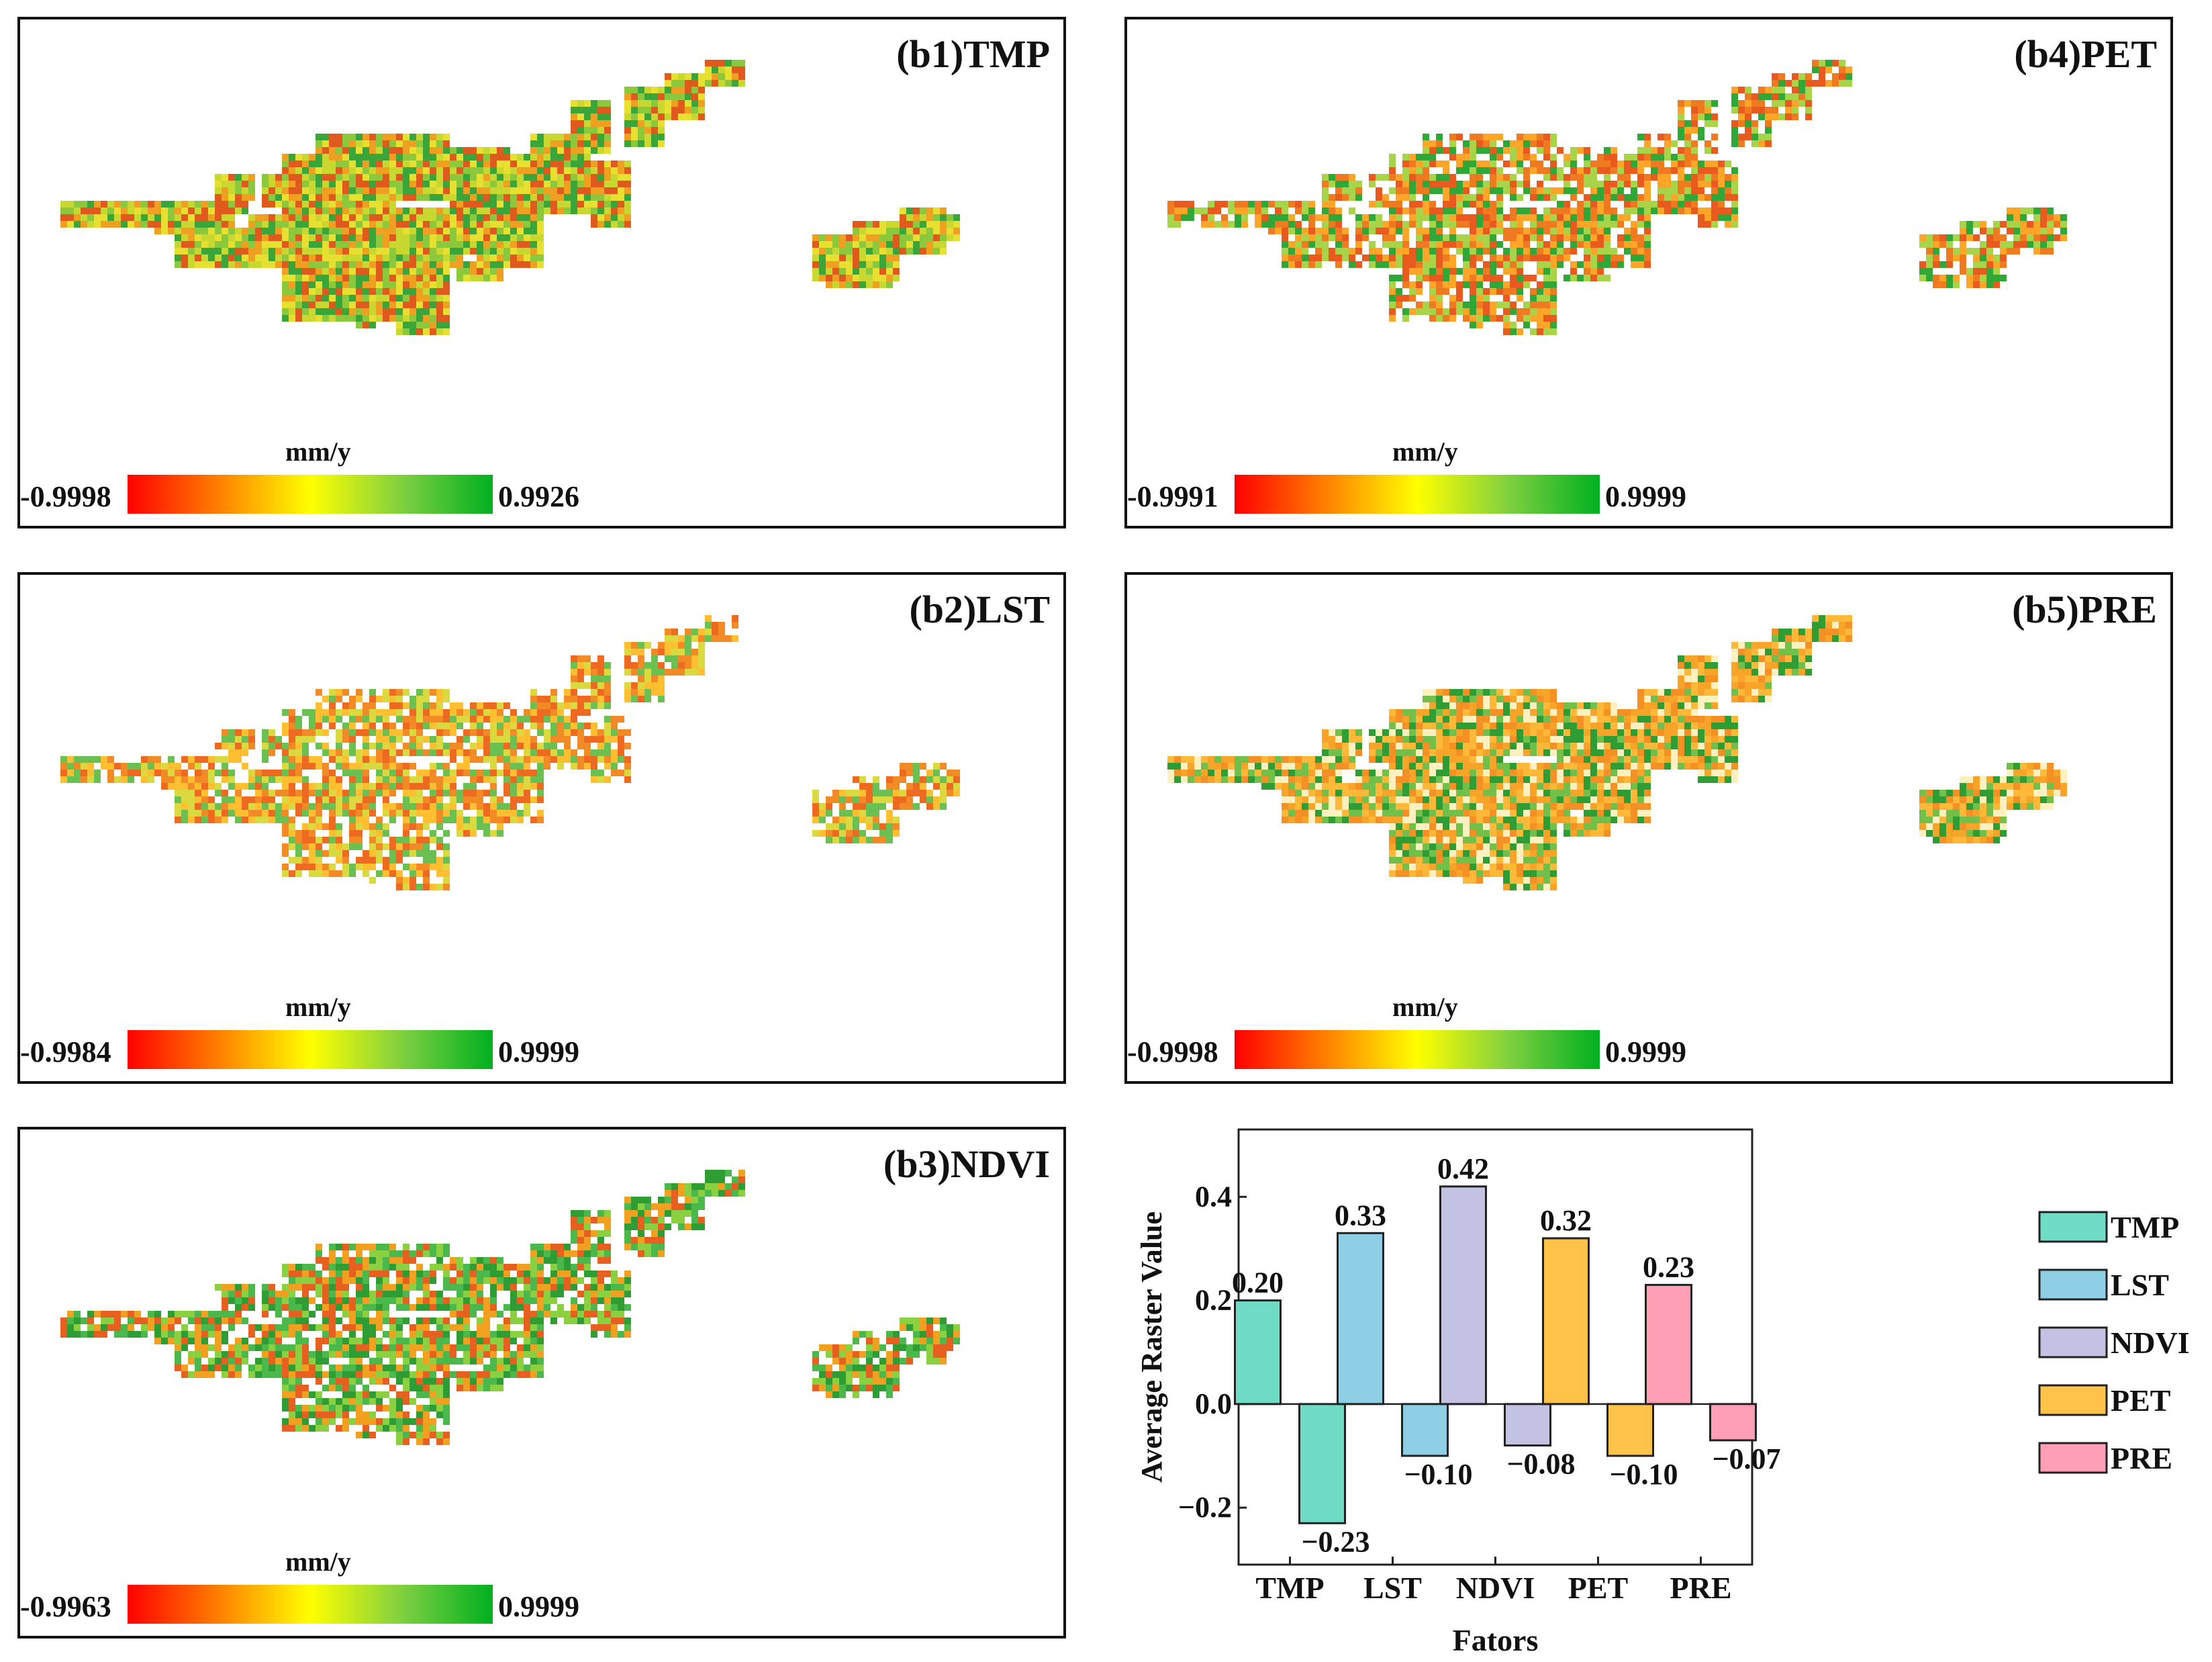  What do you see at coordinates (1701, 1588) in the screenshot?
I see `x-tick-label: PRE` at bounding box center [1701, 1588].